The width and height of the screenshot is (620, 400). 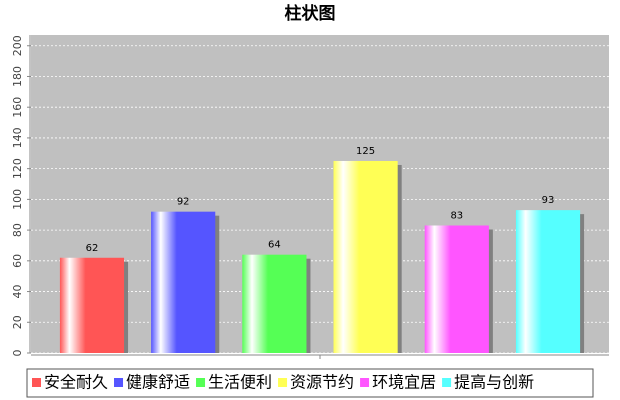 What do you see at coordinates (365, 151) in the screenshot?
I see `value-label: 125` at bounding box center [365, 151].